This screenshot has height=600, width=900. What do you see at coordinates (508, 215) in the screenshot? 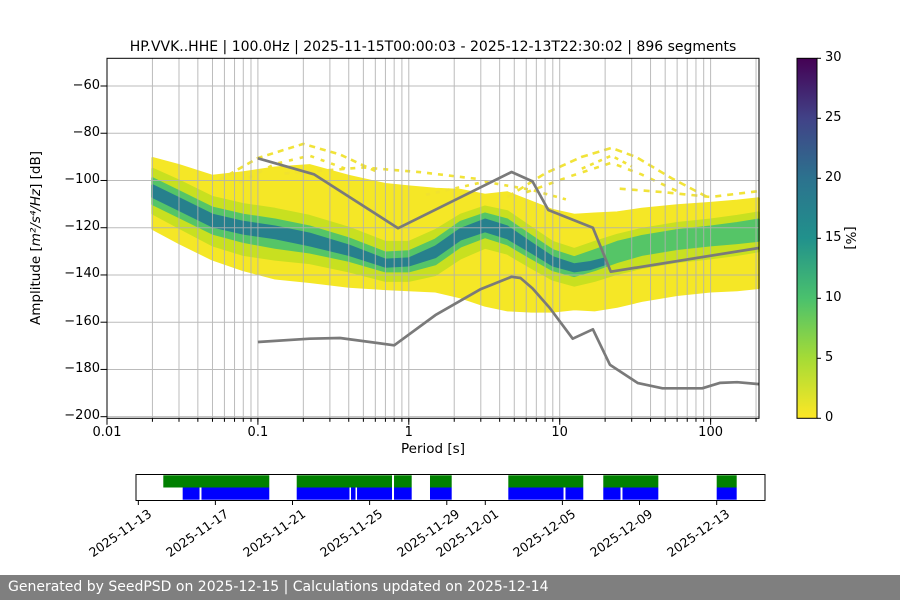
I see `high-noise-model-line` at bounding box center [508, 215].